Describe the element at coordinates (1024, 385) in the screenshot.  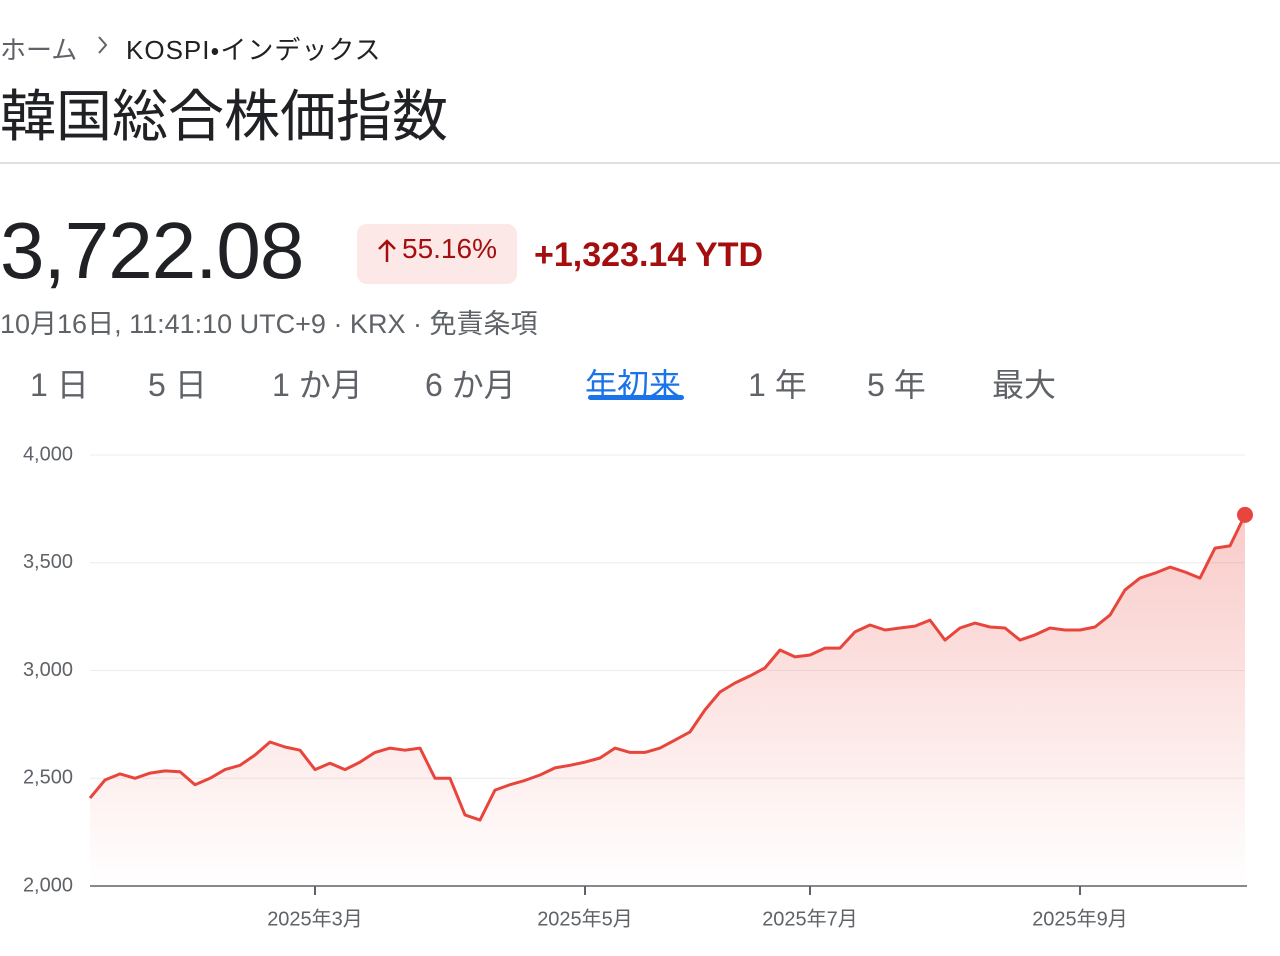
I see `range-tab: 最大` at that location.